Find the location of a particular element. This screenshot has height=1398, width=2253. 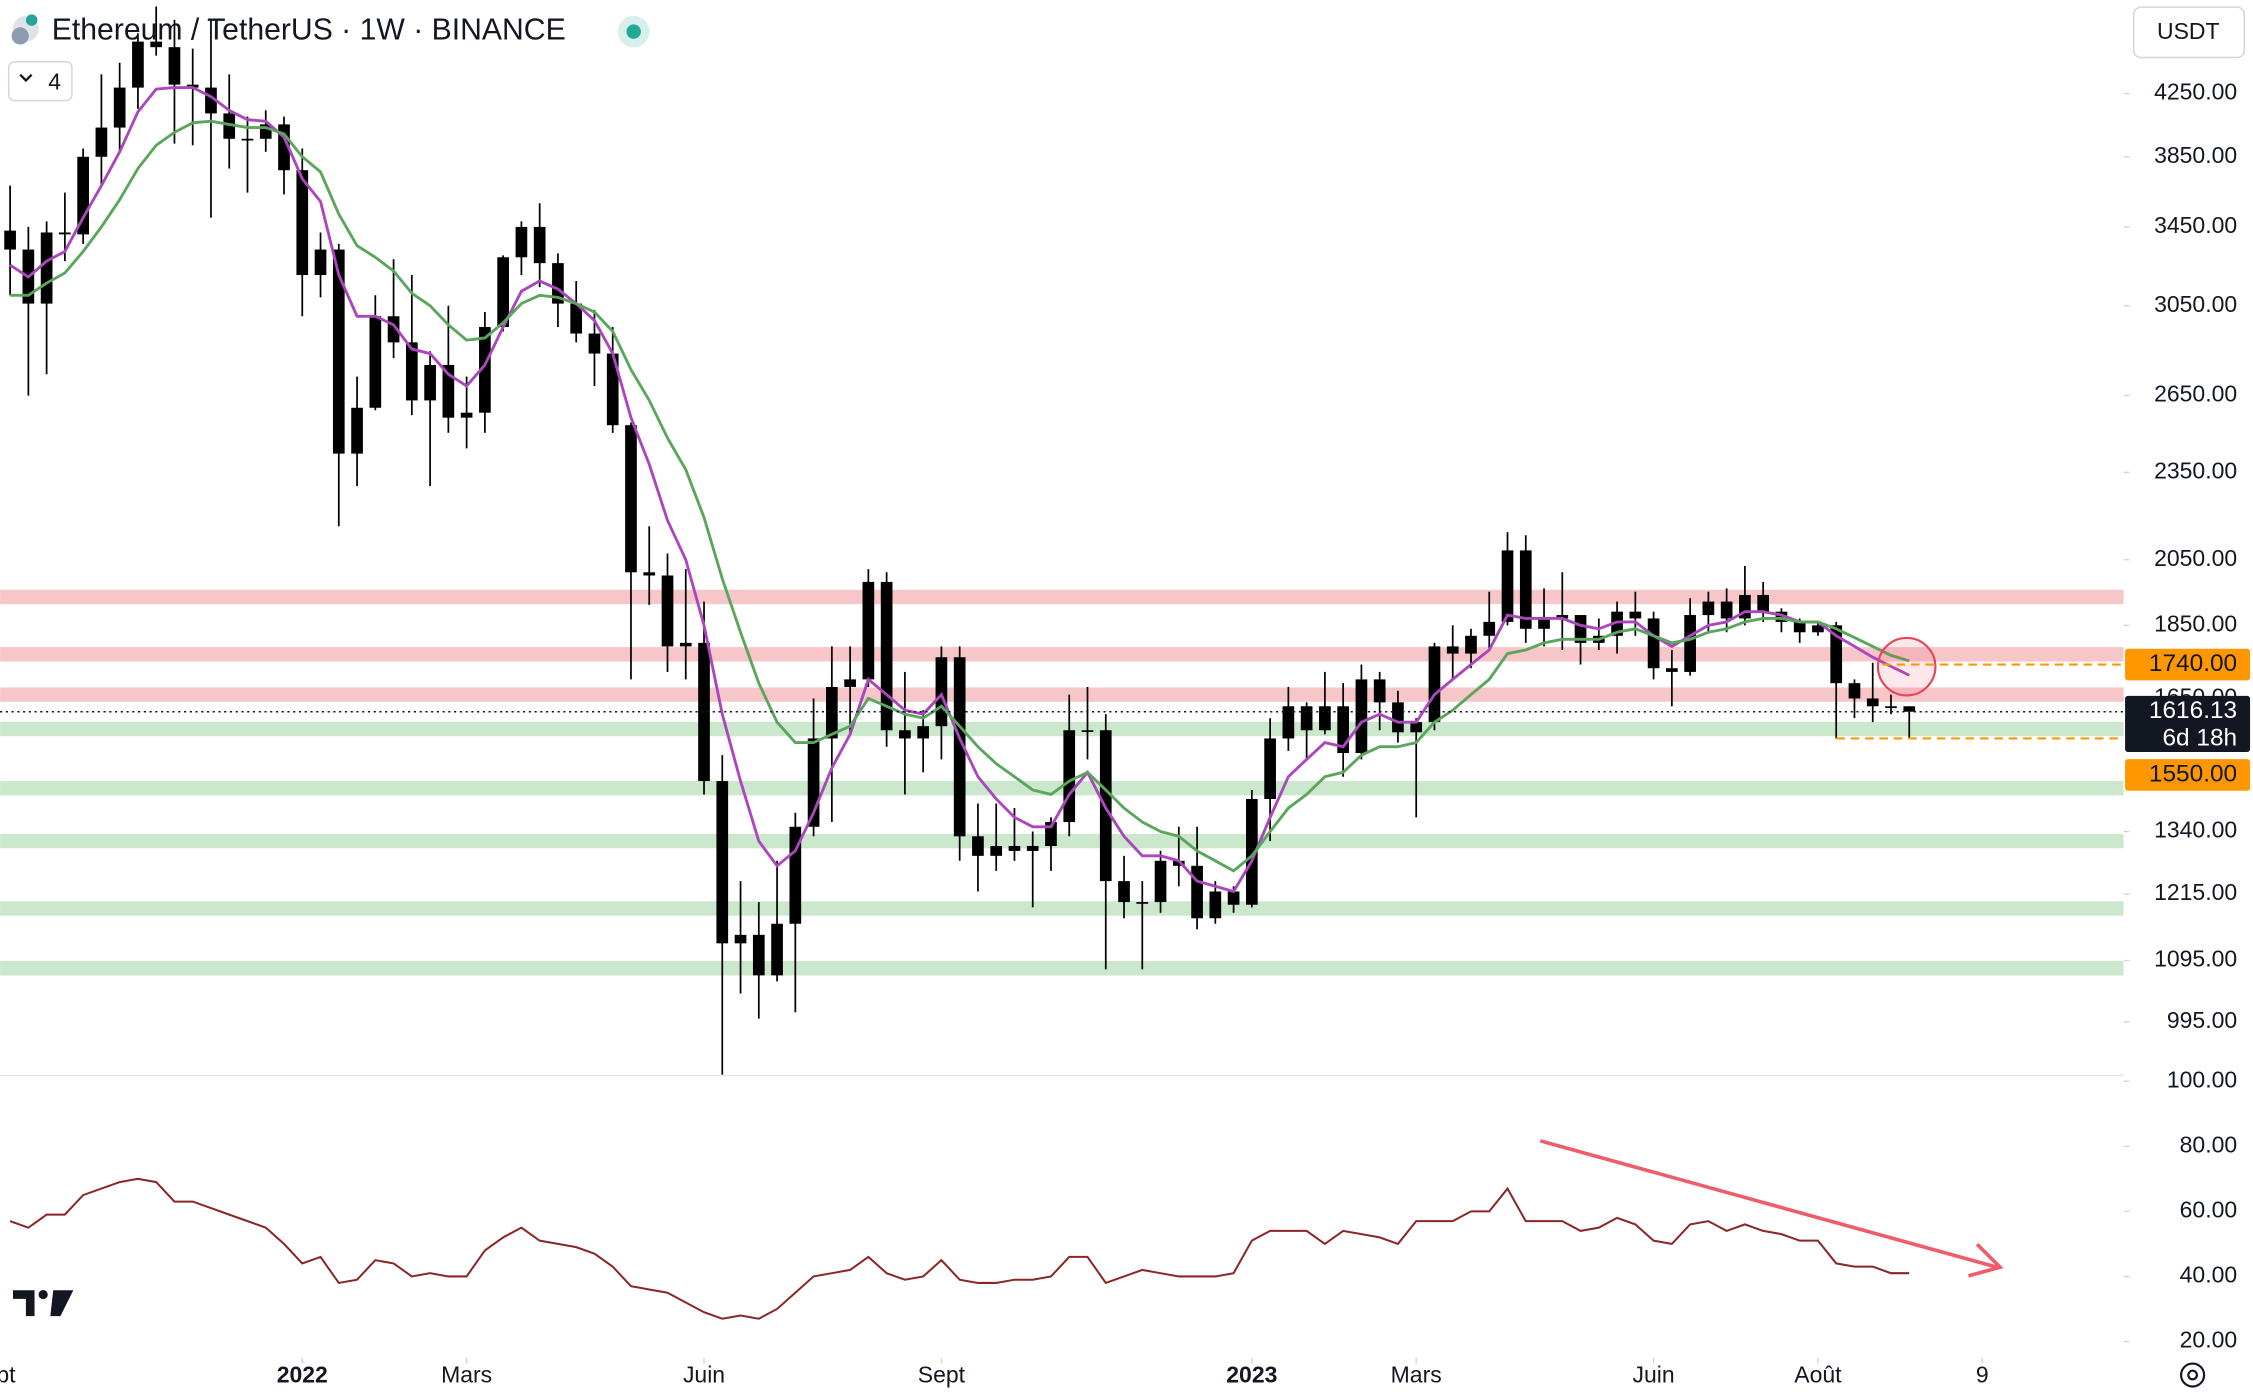

settings-icon is located at coordinates (2193, 1375).